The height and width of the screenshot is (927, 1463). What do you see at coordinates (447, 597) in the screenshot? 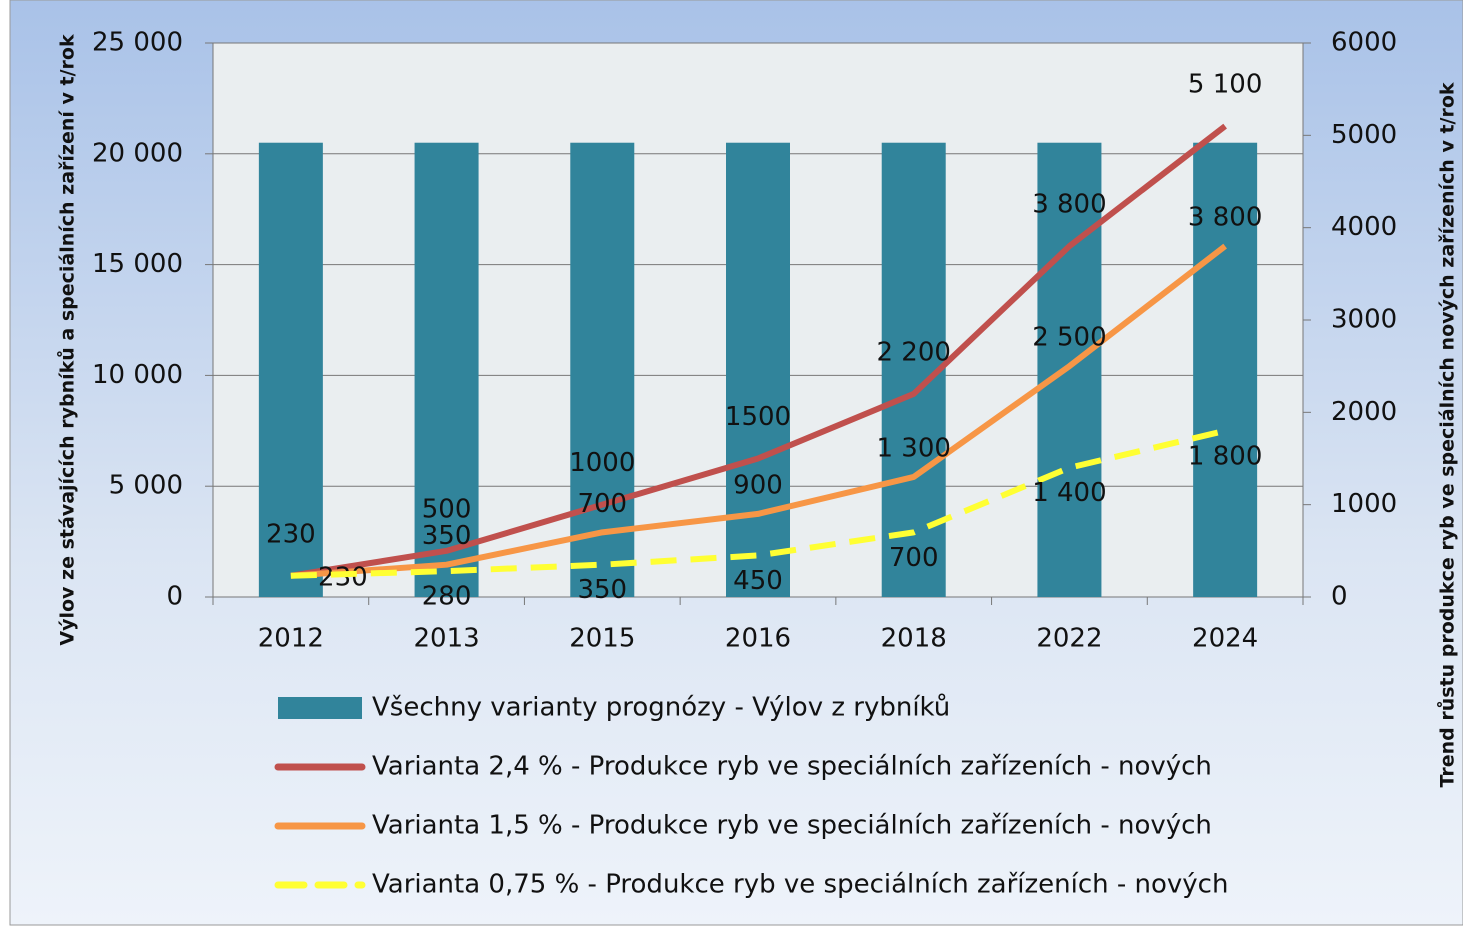
I see `data-label: 280` at bounding box center [447, 597].